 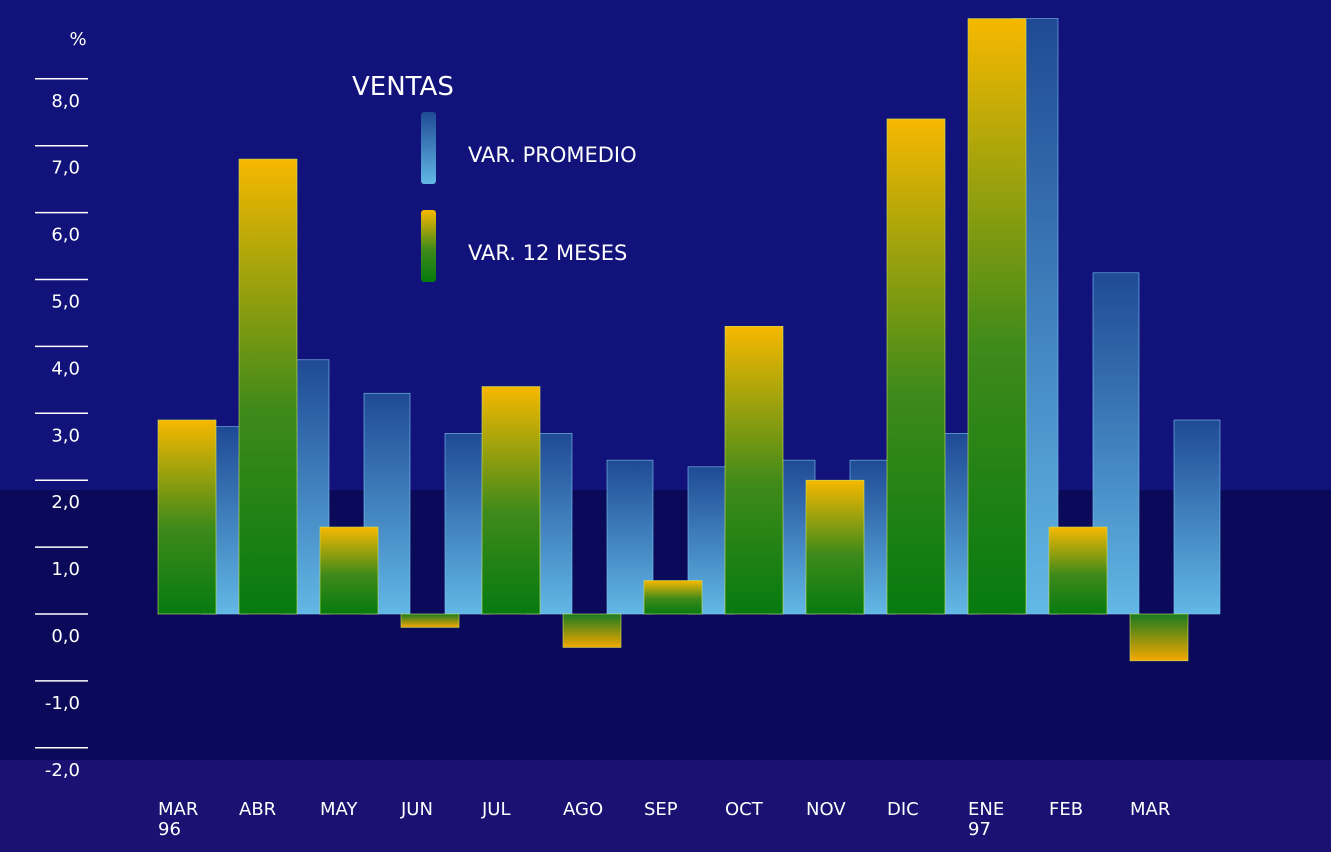 What do you see at coordinates (826, 809) in the screenshot?
I see `x-tick-label: NOV` at bounding box center [826, 809].